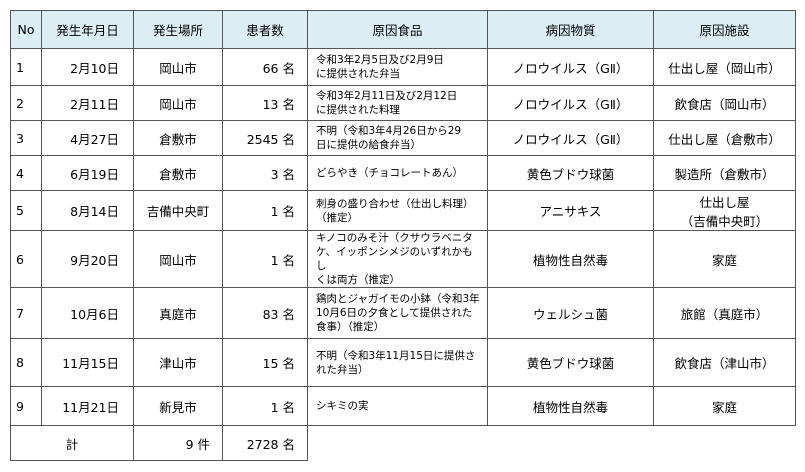 This screenshot has height=472, width=805. I want to click on blank-space, so click(552, 443).